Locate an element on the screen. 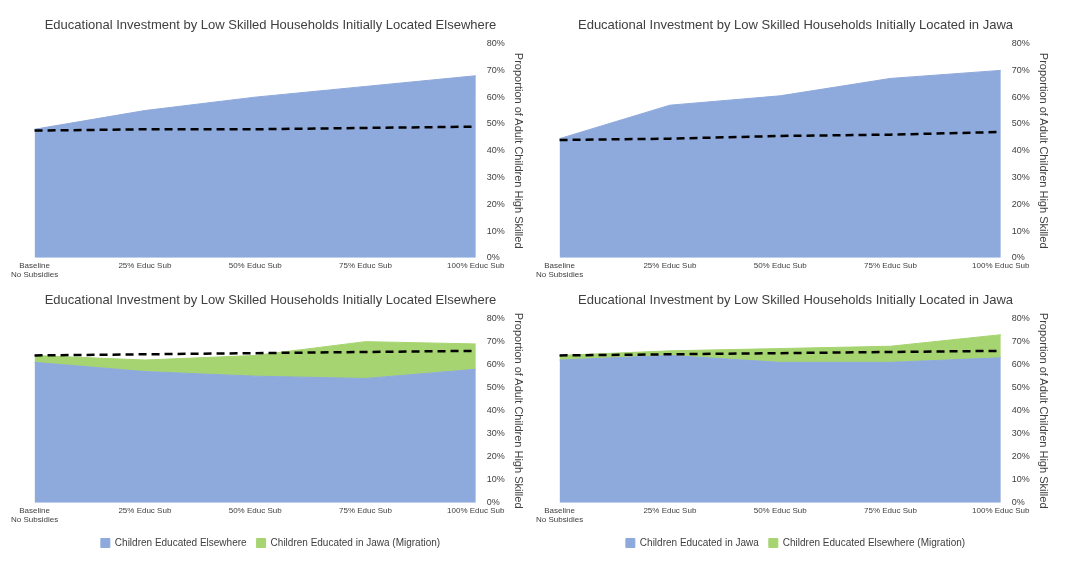 This screenshot has height=566, width=1067. legend-label: Children Educated Elsewhere (Migration) is located at coordinates (874, 542).